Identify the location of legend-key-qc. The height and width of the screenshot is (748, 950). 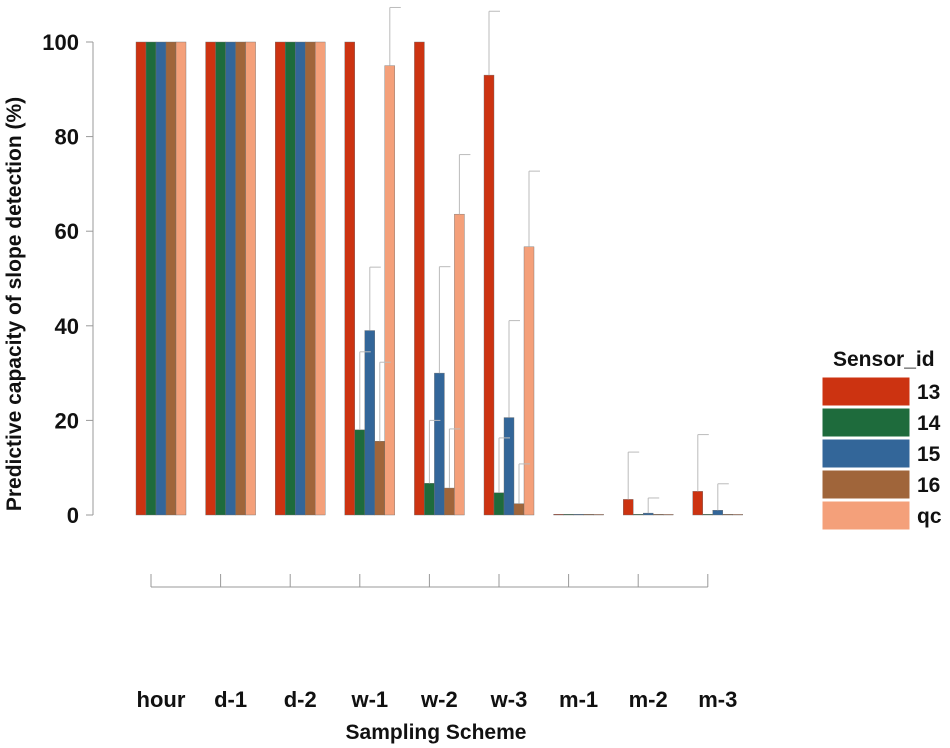
(866, 515).